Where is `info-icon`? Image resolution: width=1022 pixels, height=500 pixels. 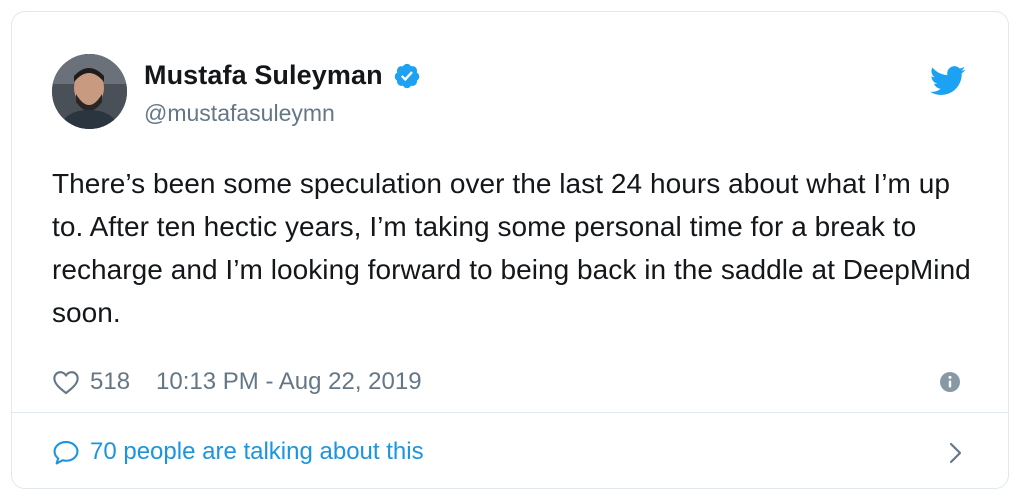
info-icon is located at coordinates (950, 382).